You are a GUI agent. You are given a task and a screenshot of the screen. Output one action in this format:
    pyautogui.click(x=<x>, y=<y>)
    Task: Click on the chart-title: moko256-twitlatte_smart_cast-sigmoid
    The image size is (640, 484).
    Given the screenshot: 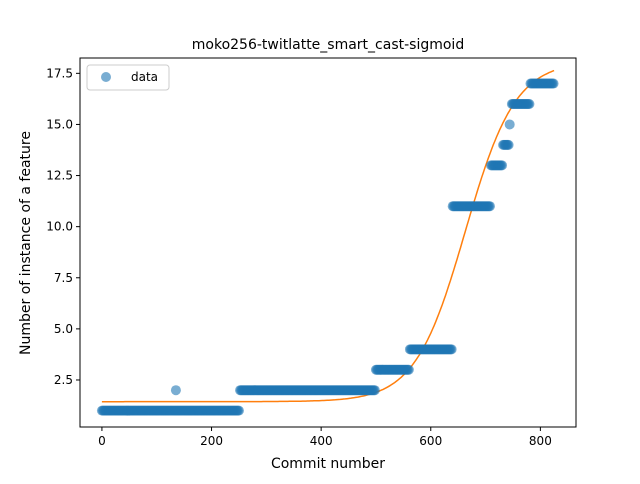 What is the action you would take?
    pyautogui.click(x=328, y=45)
    